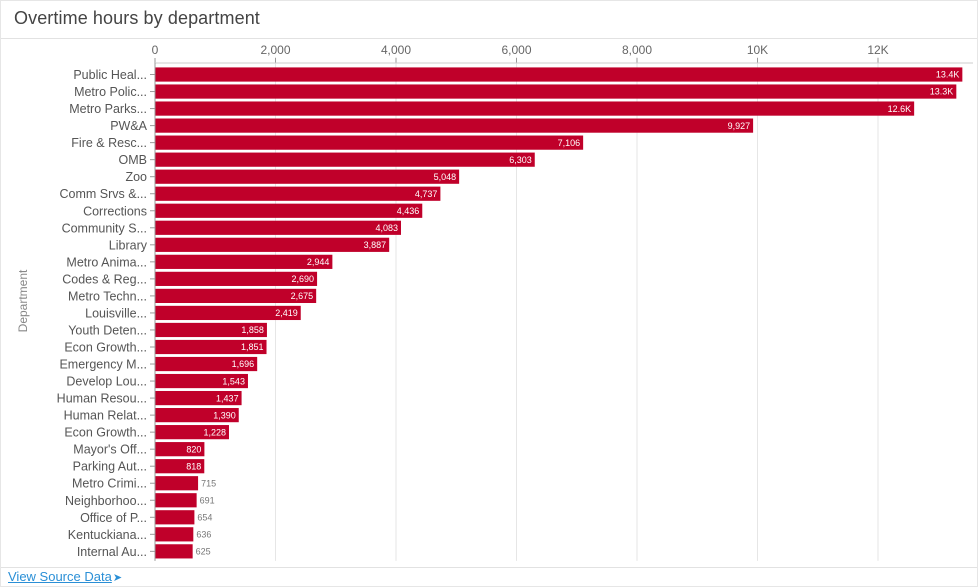 The width and height of the screenshot is (978, 587). What do you see at coordinates (302, 296) in the screenshot?
I see `bar-value-label: 2,675` at bounding box center [302, 296].